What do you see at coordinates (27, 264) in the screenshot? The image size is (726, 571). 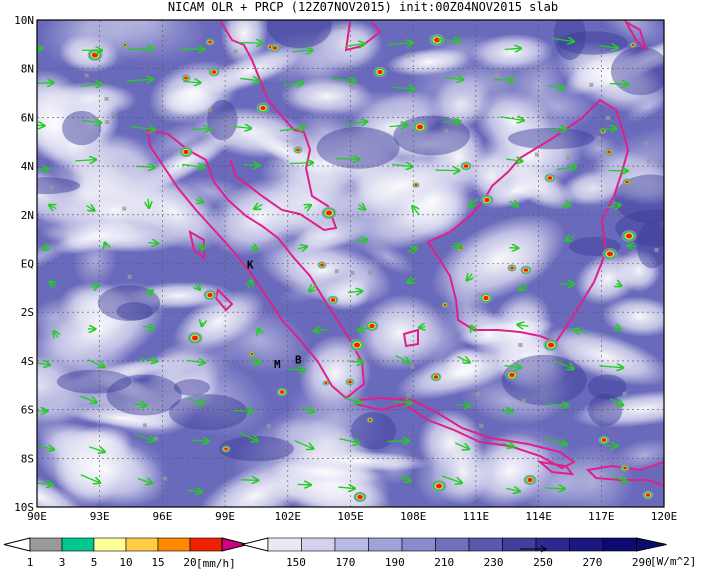 I see `lat-tick-label: EQ` at bounding box center [27, 264].